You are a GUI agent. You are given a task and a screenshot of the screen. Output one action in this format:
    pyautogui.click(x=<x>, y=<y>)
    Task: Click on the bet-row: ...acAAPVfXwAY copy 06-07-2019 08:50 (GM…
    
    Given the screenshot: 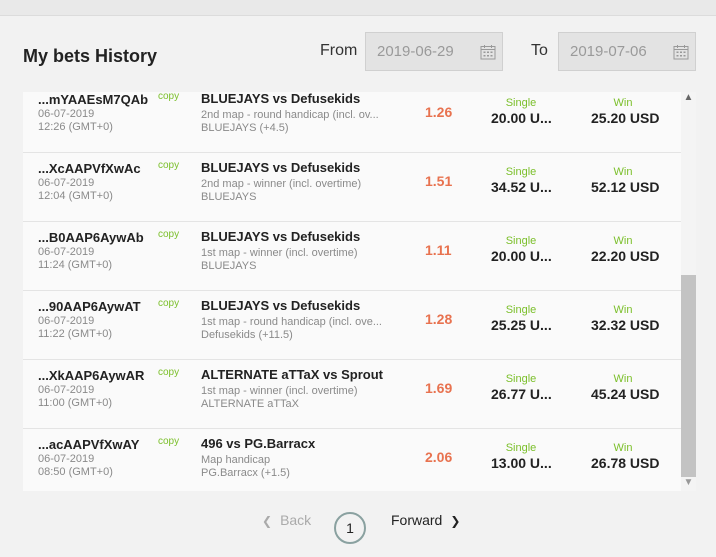 What is the action you would take?
    pyautogui.click(x=352, y=460)
    